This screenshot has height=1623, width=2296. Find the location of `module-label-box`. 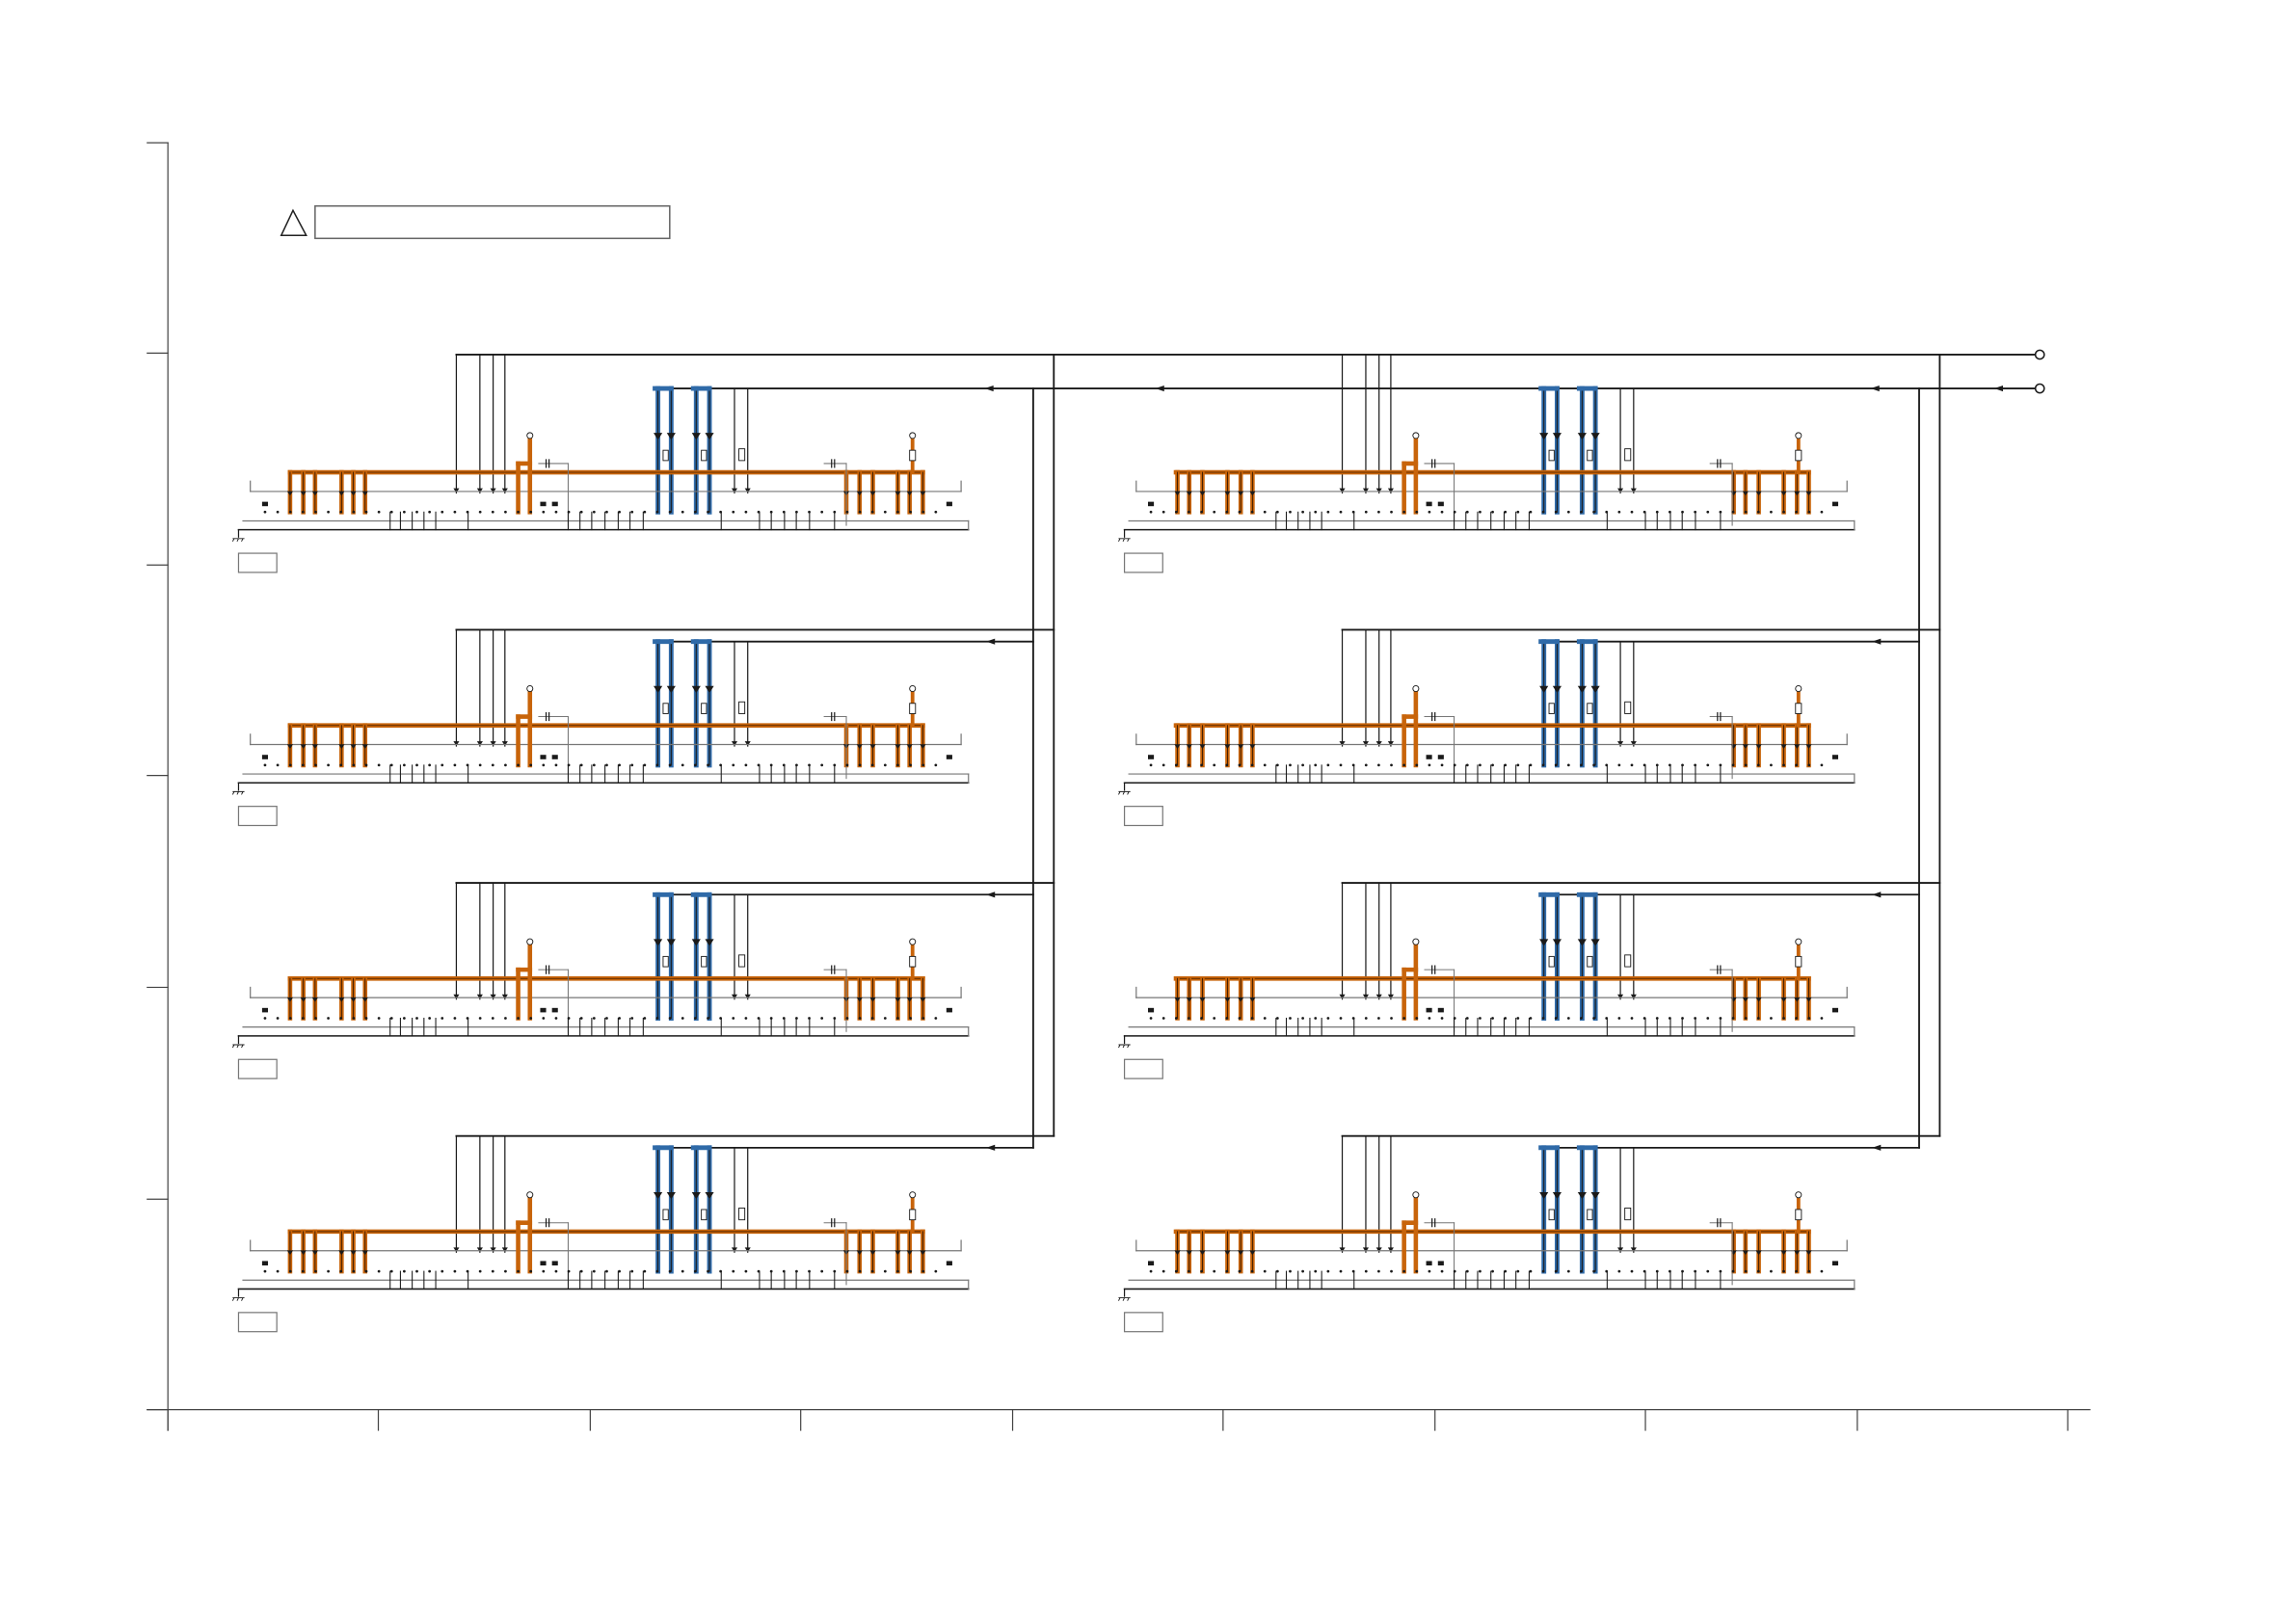

module-label-box is located at coordinates (1143, 1068).